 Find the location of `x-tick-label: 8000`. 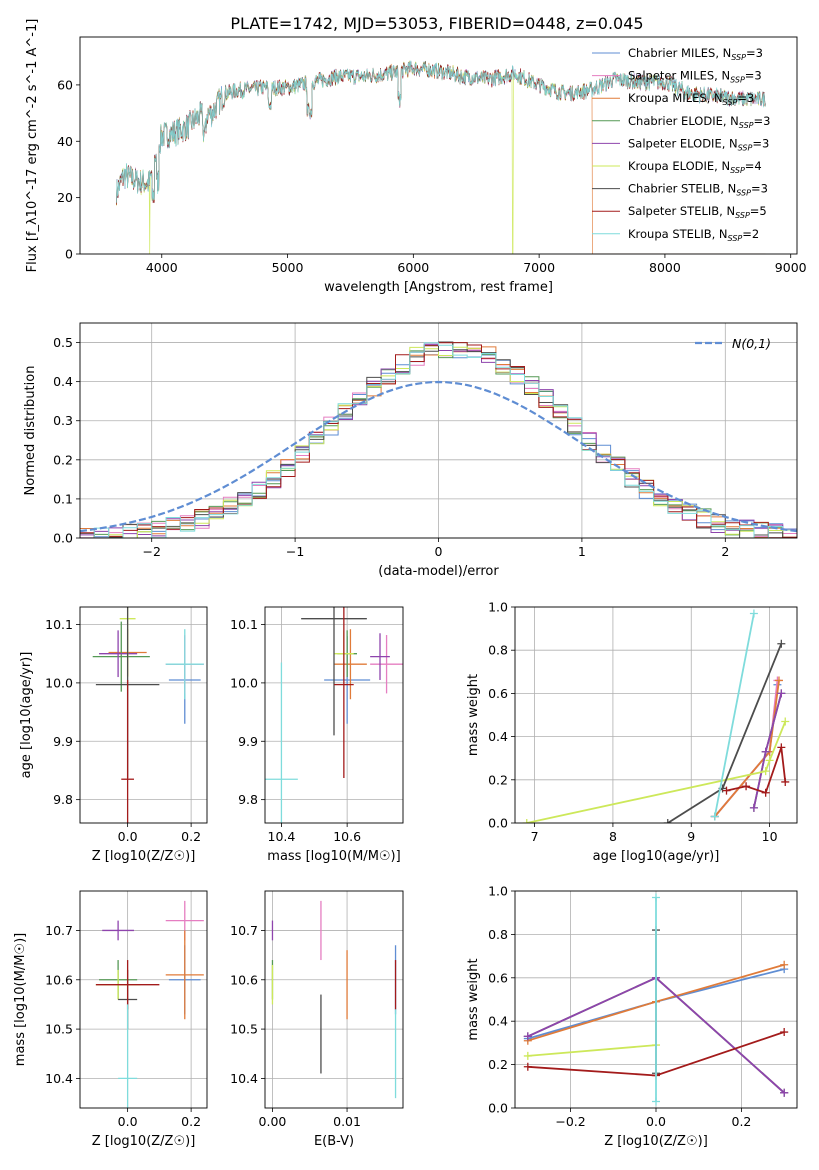

x-tick-label: 8000 is located at coordinates (665, 267).